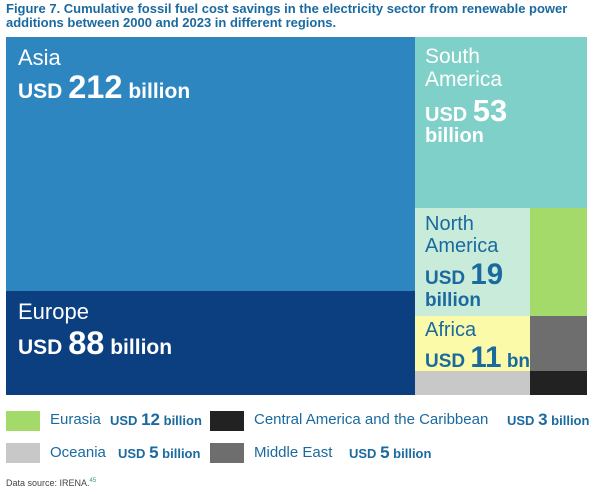  I want to click on legend-label-eurasia: Eurasia, so click(75, 419).